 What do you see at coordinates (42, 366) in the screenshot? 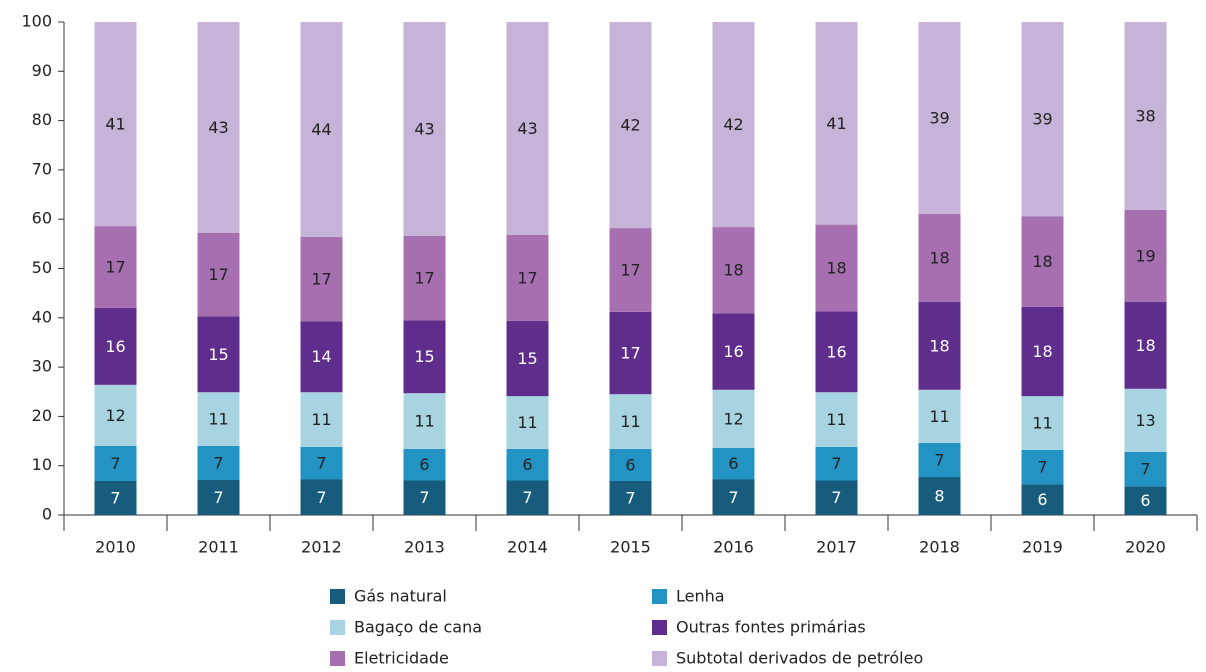
I see `y-tick-label: 30` at bounding box center [42, 366].